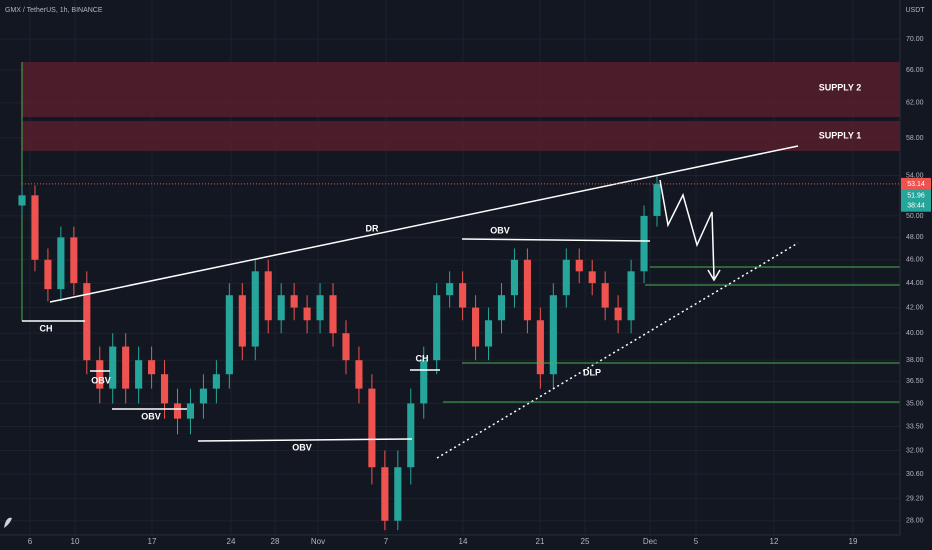  Describe the element at coordinates (915, 403) in the screenshot. I see `y-tick-label: 35.00` at that location.